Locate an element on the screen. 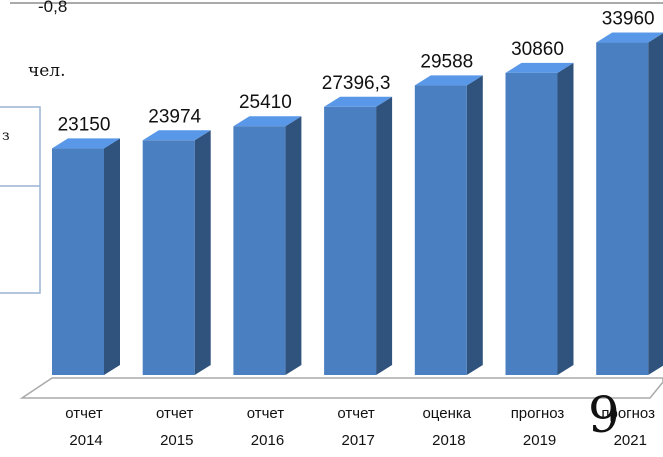 The height and width of the screenshot is (457, 663). x-tick-label: отчет 2015 is located at coordinates (175, 427).